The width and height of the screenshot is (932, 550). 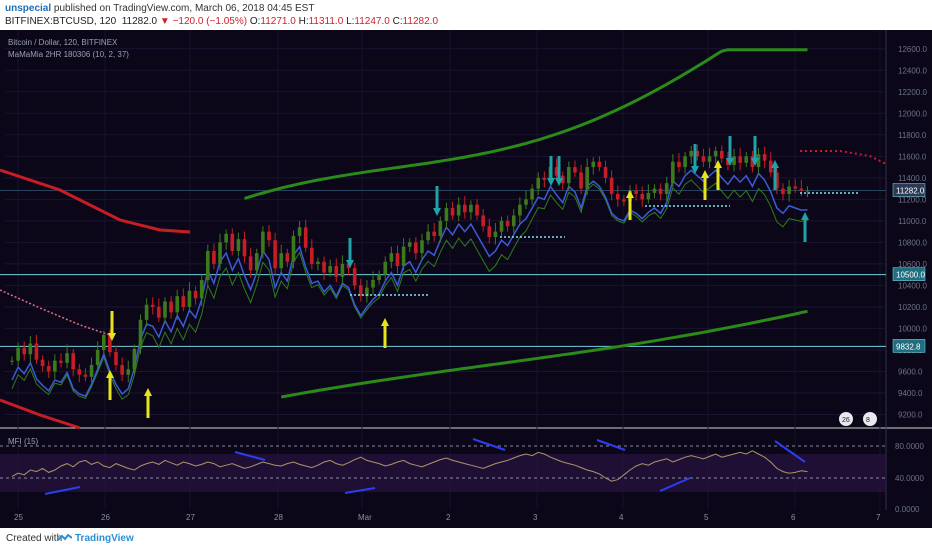 What do you see at coordinates (912, 92) in the screenshot?
I see `y-tick-label: 12200.0` at bounding box center [912, 92].